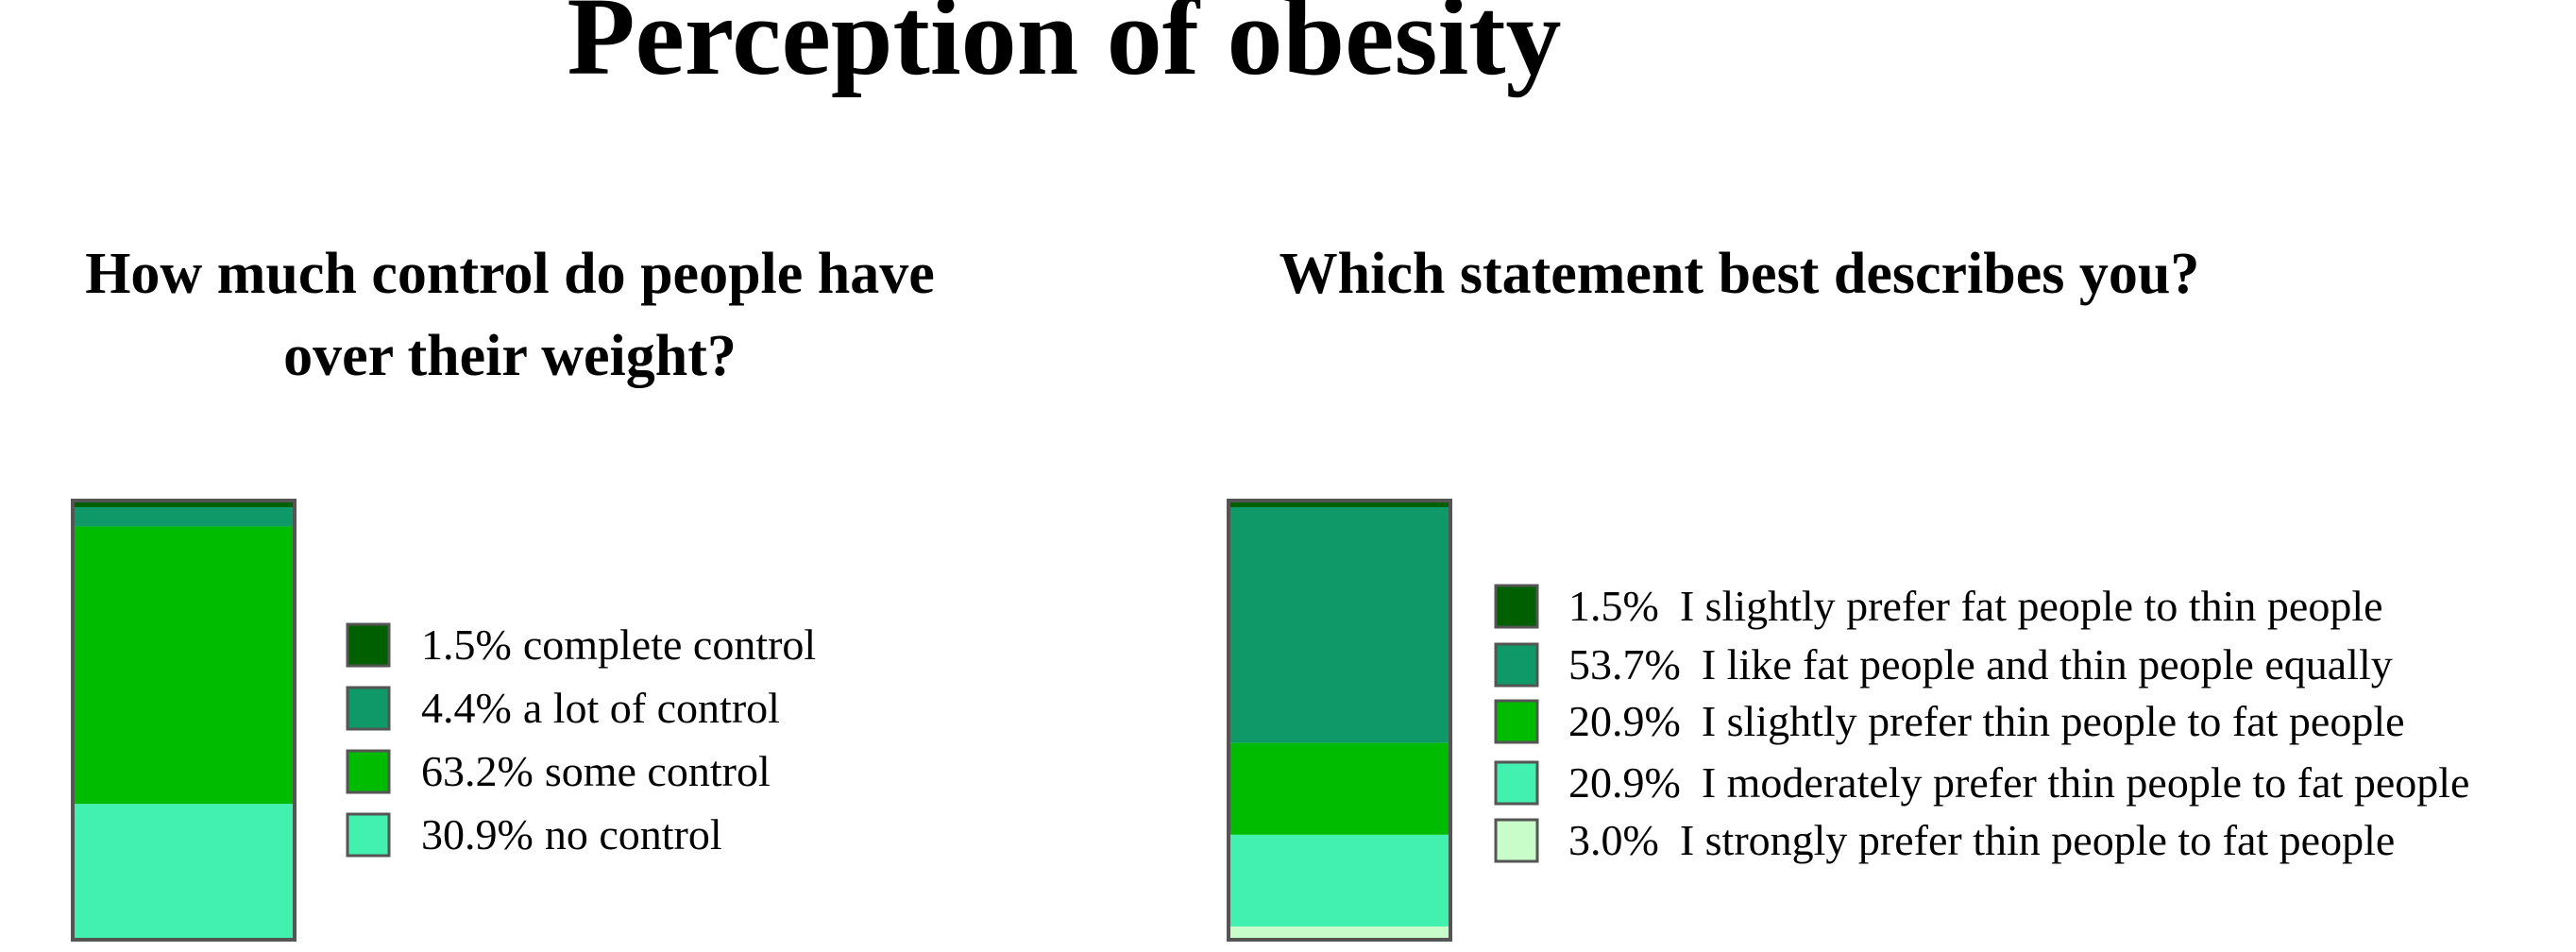  Describe the element at coordinates (184, 872) in the screenshot. I see `bar-segment-no-control` at that location.